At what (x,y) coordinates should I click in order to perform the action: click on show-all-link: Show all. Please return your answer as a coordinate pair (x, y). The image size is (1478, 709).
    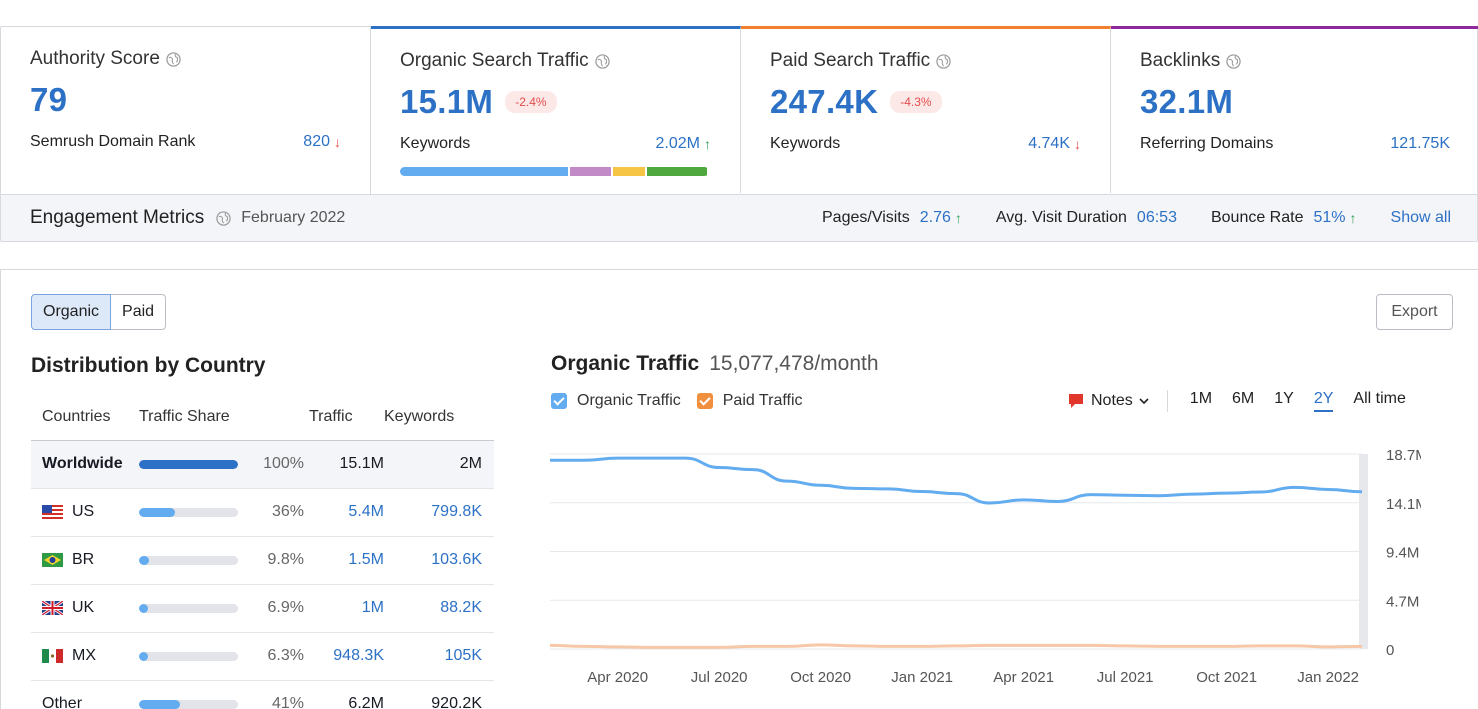
    Looking at the image, I should click on (1420, 217).